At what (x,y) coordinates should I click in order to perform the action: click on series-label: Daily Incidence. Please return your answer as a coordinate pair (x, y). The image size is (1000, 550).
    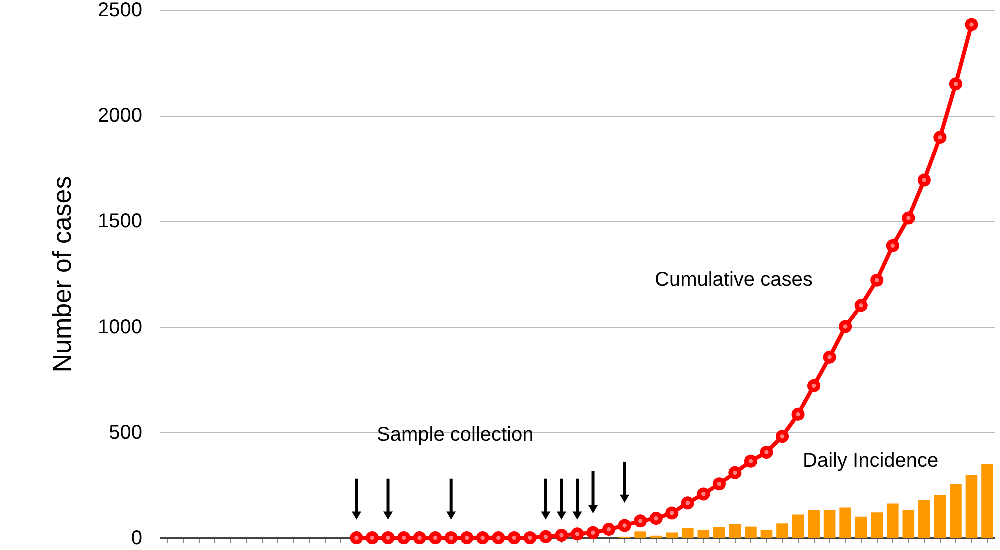
    Looking at the image, I should click on (871, 461).